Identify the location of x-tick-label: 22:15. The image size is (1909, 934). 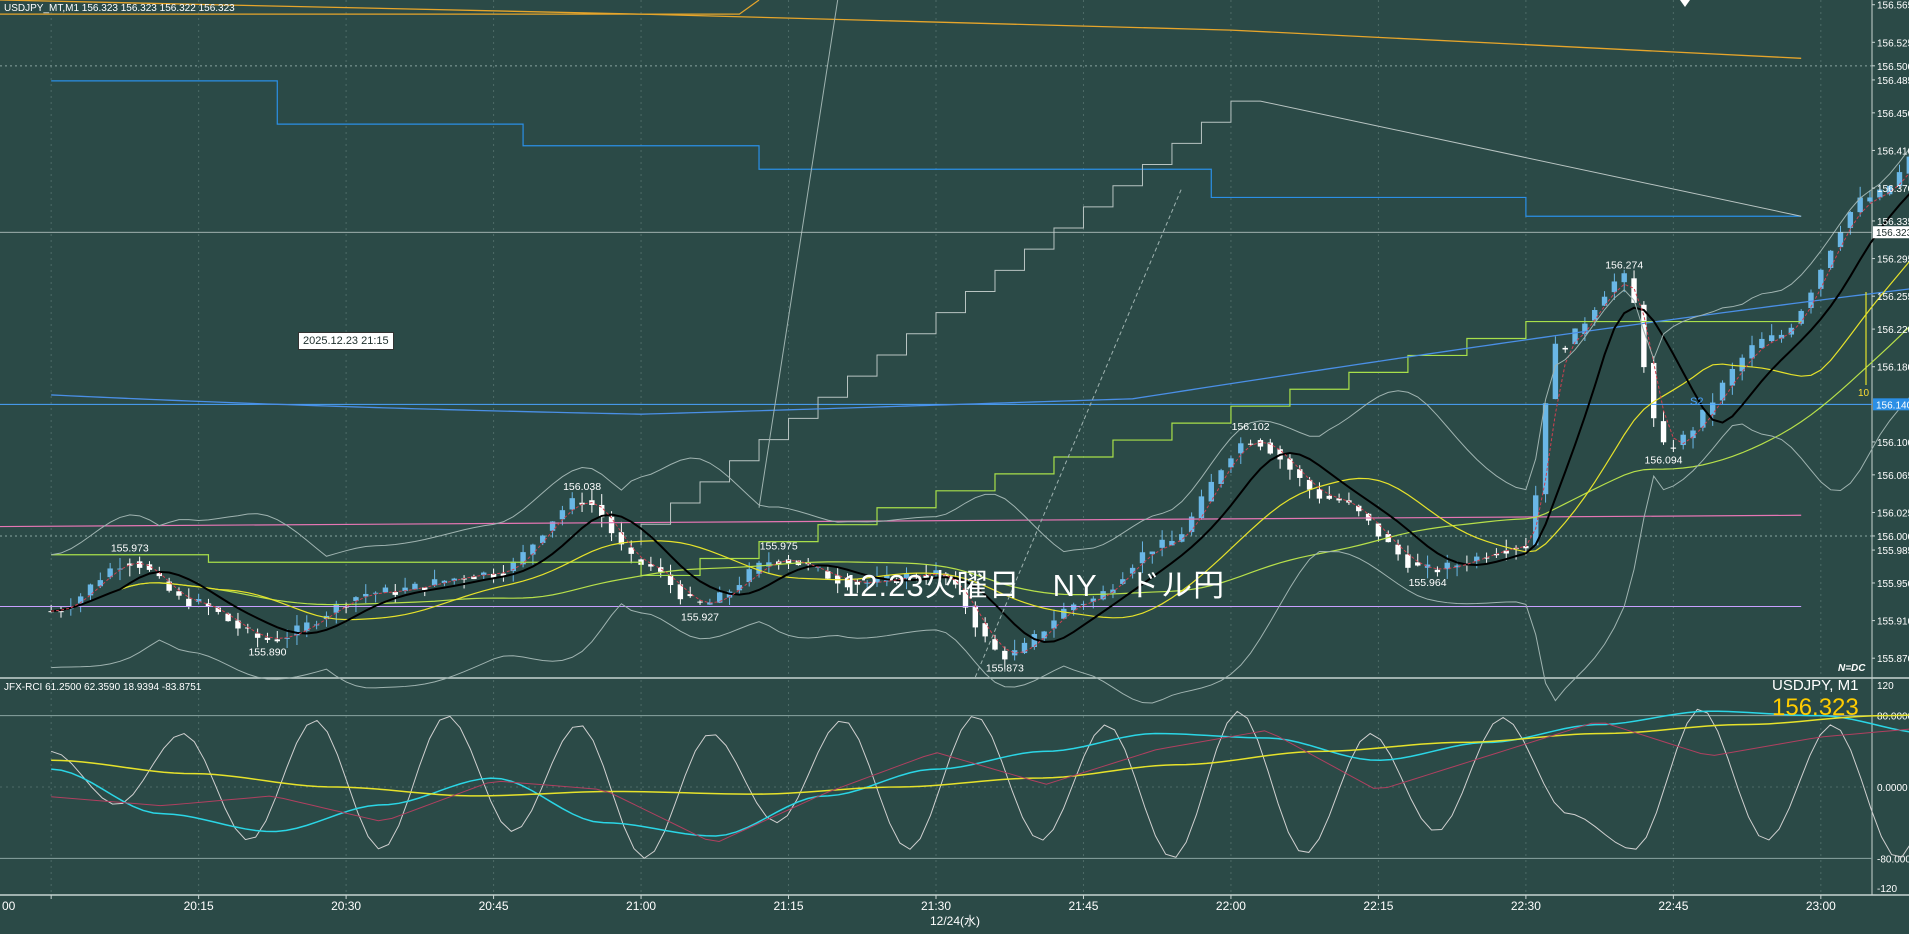
(1378, 906).